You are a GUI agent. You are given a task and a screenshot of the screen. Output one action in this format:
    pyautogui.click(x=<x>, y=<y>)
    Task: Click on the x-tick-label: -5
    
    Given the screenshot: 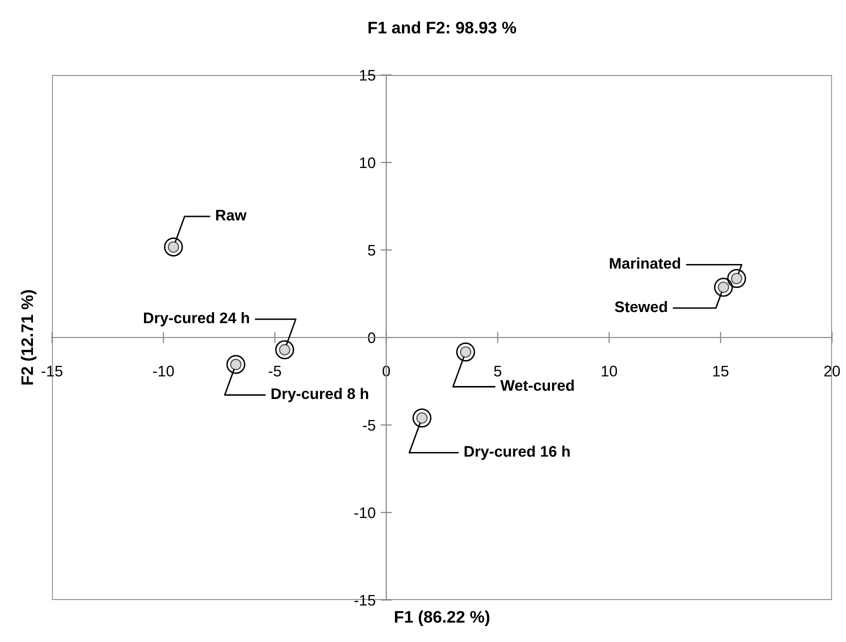 What is the action you would take?
    pyautogui.click(x=275, y=371)
    